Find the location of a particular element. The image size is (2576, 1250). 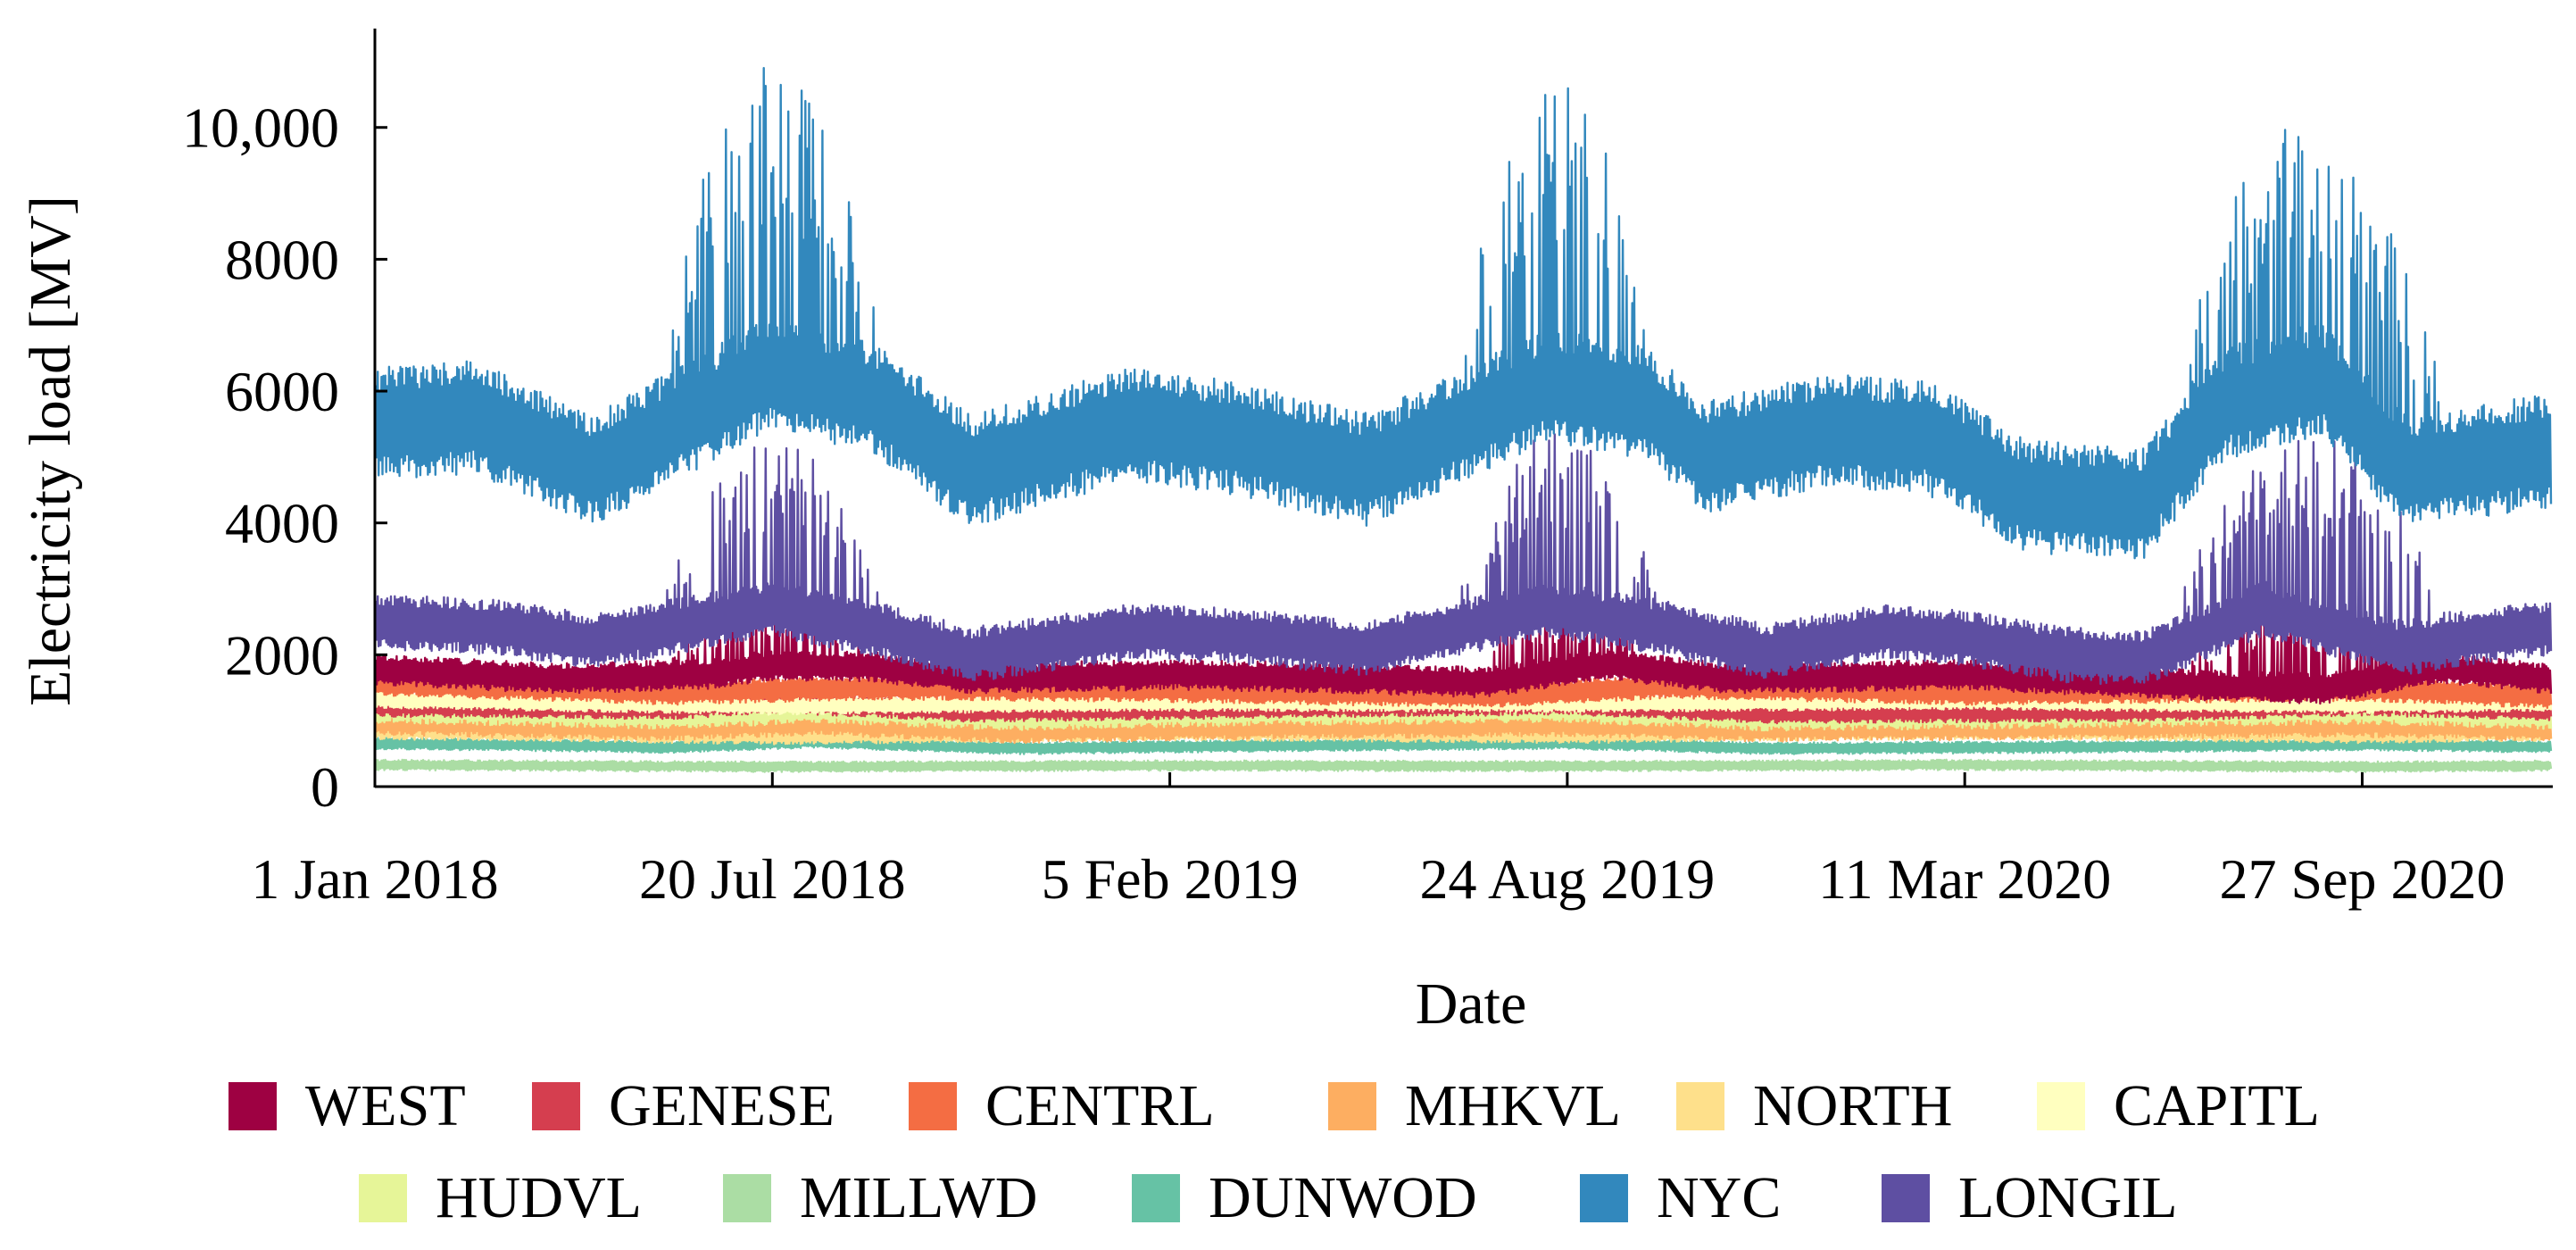

x-tick-label: 11 Mar 2020 is located at coordinates (1965, 879).